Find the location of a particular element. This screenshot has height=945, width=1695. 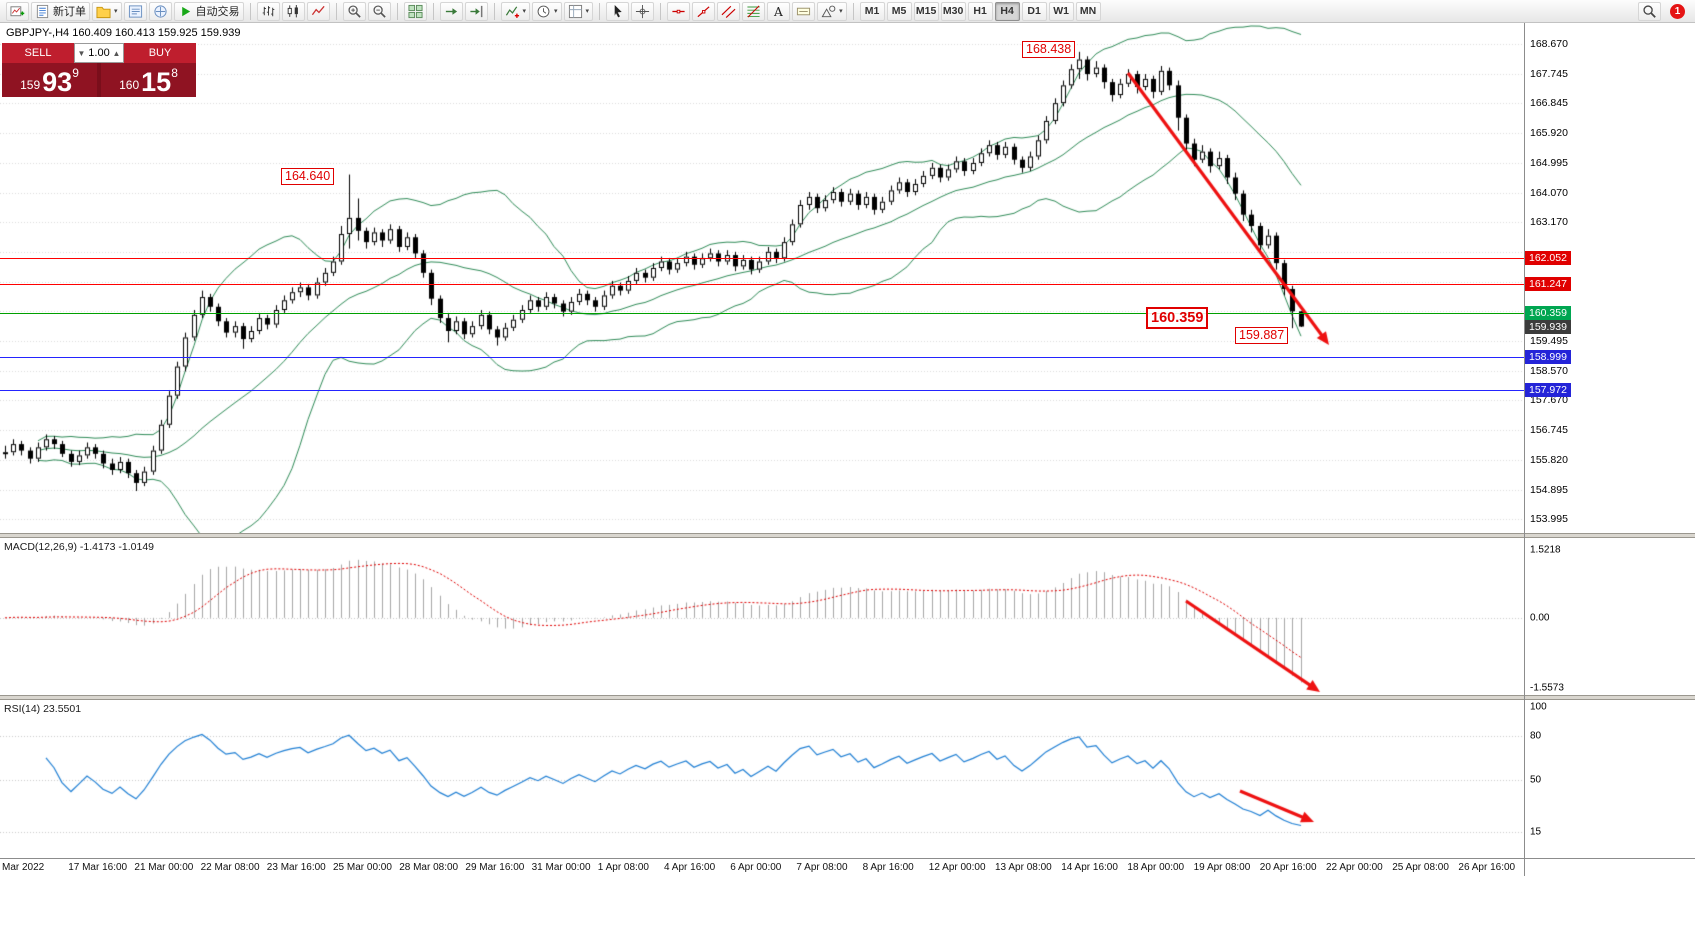

timeframe-m30-button: M30 is located at coordinates (953, 11).